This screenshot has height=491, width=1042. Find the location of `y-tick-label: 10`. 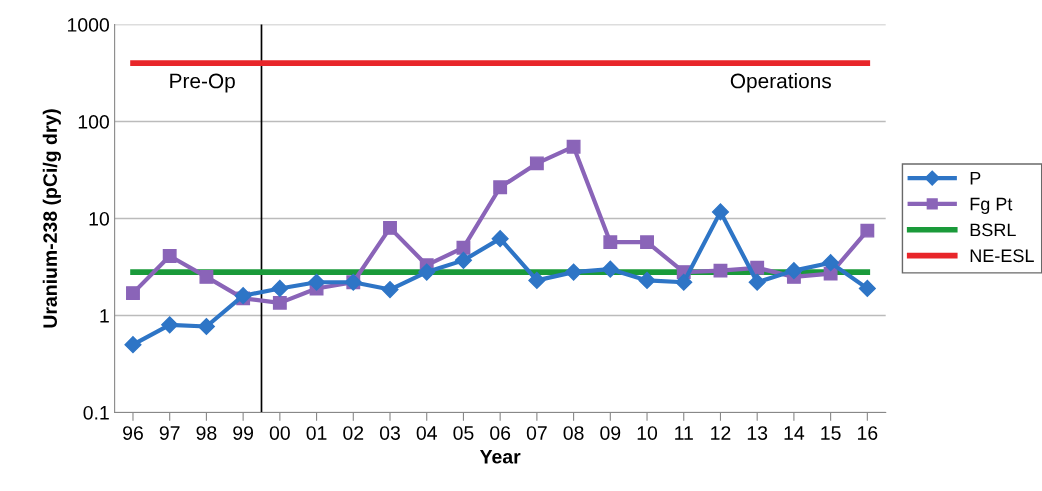

y-tick-label: 10 is located at coordinates (99, 218).